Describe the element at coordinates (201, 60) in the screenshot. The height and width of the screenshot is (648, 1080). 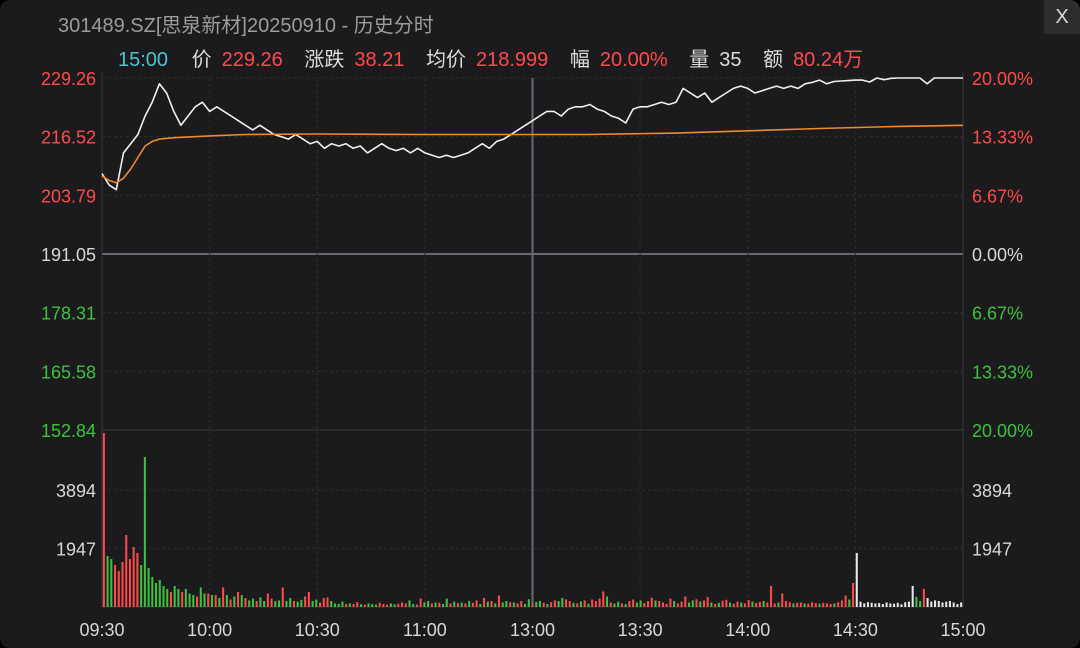
I see `info-price-key: 价` at that location.